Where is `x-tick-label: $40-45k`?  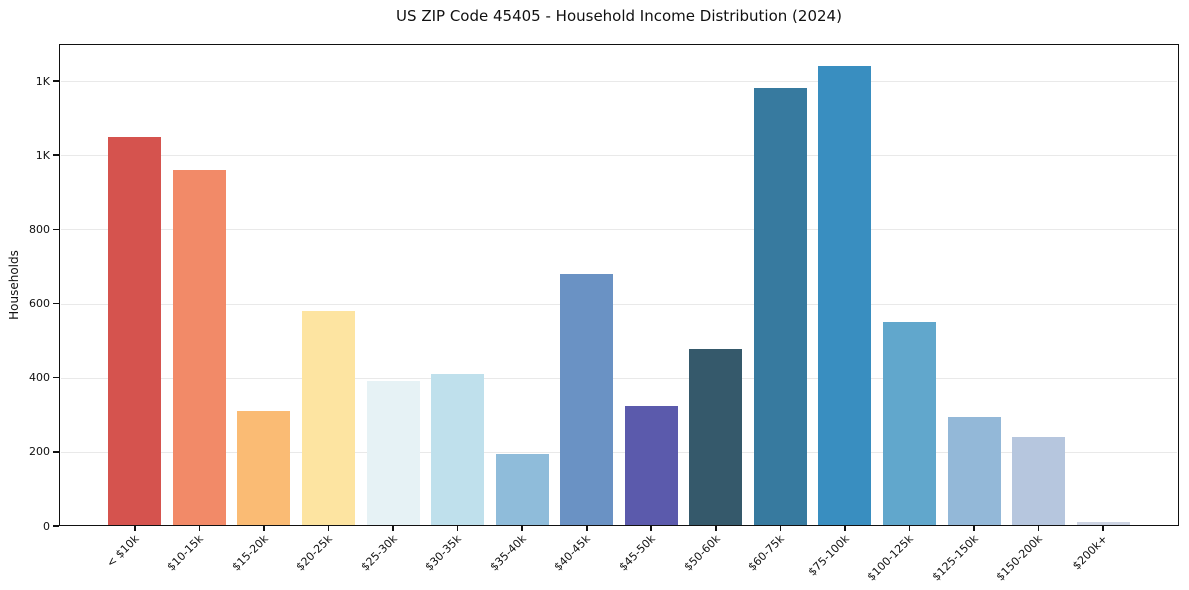 x-tick-label: $40-45k is located at coordinates (572, 553).